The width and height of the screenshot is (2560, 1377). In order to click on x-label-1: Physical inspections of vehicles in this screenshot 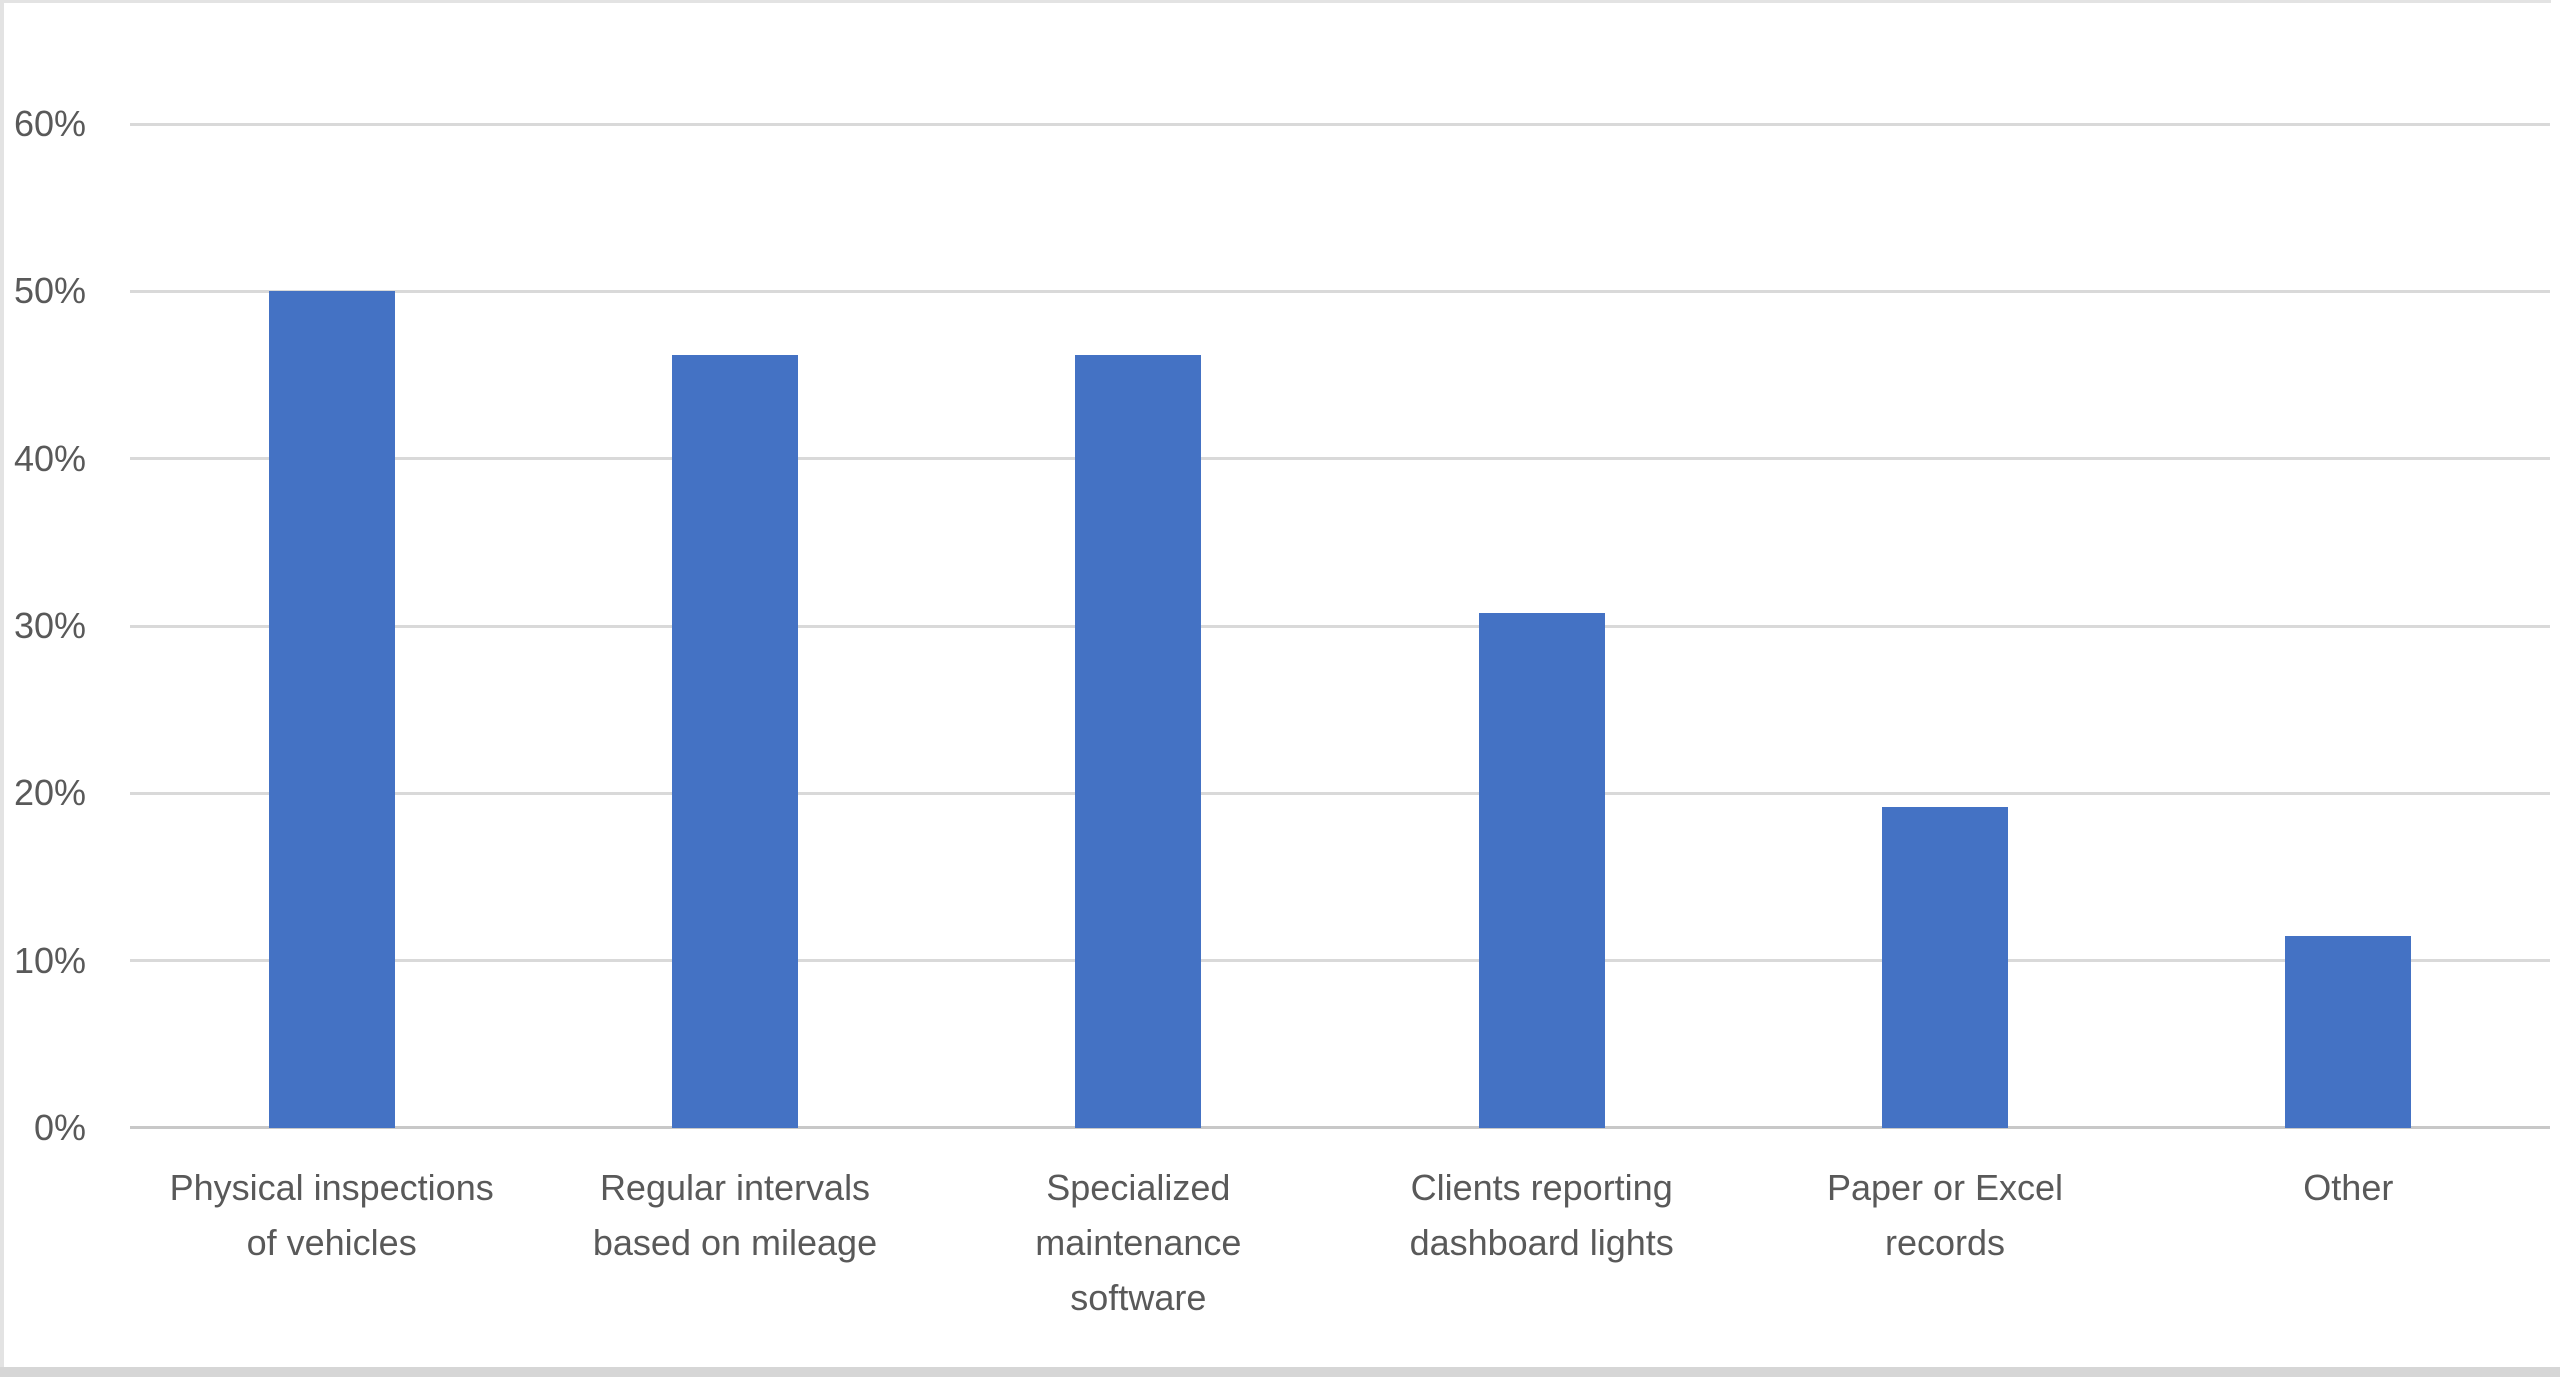, I will do `click(332, 1215)`.